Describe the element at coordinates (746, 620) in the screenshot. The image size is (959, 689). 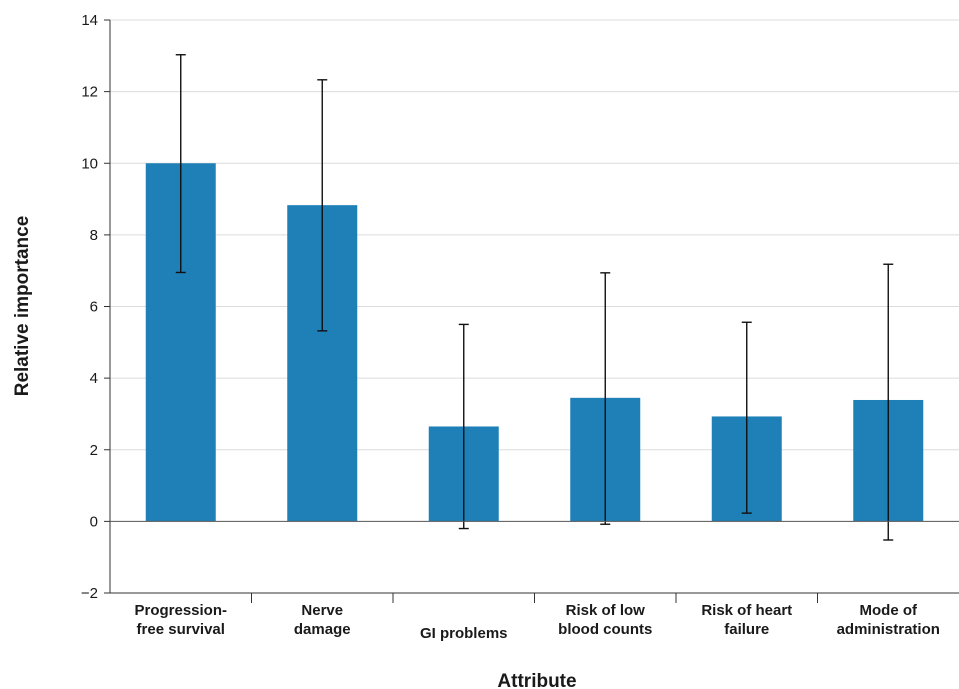
I see `x-category-label: Risk of heart failure` at that location.